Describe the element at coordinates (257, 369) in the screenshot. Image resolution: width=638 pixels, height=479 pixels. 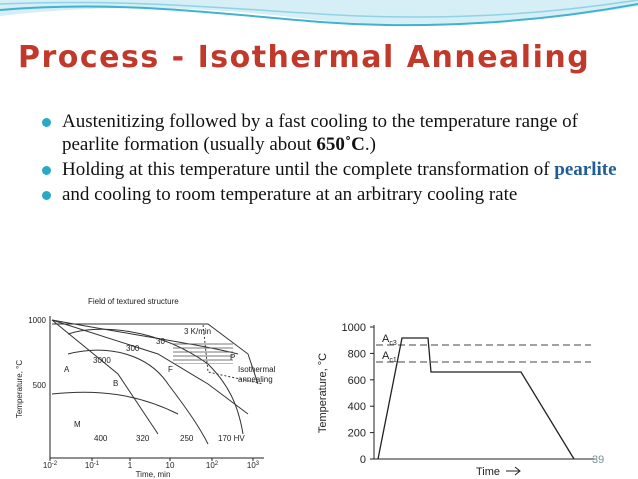
I see `annotation: Isothermal` at that location.